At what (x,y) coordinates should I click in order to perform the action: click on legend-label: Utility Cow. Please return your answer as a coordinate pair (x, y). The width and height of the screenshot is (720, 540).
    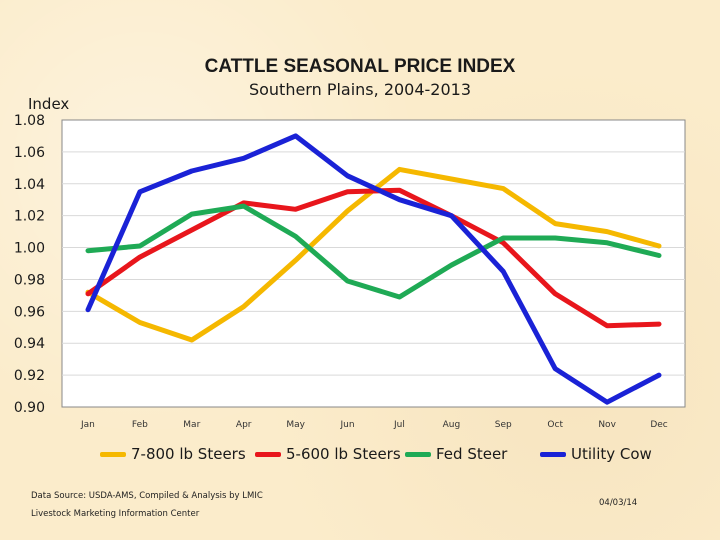
    Looking at the image, I should click on (611, 454).